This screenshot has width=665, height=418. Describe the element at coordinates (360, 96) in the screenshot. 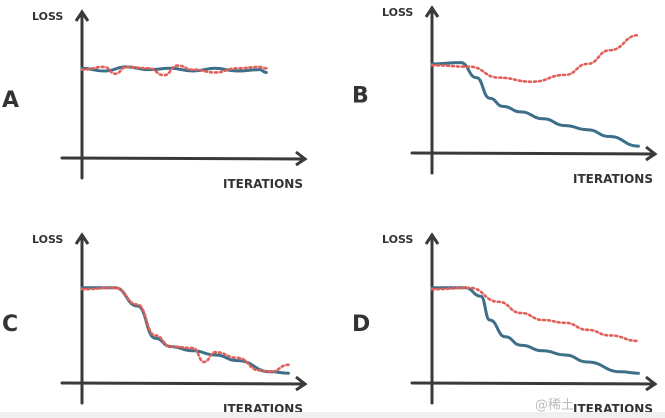

I see `panel-label: B` at that location.